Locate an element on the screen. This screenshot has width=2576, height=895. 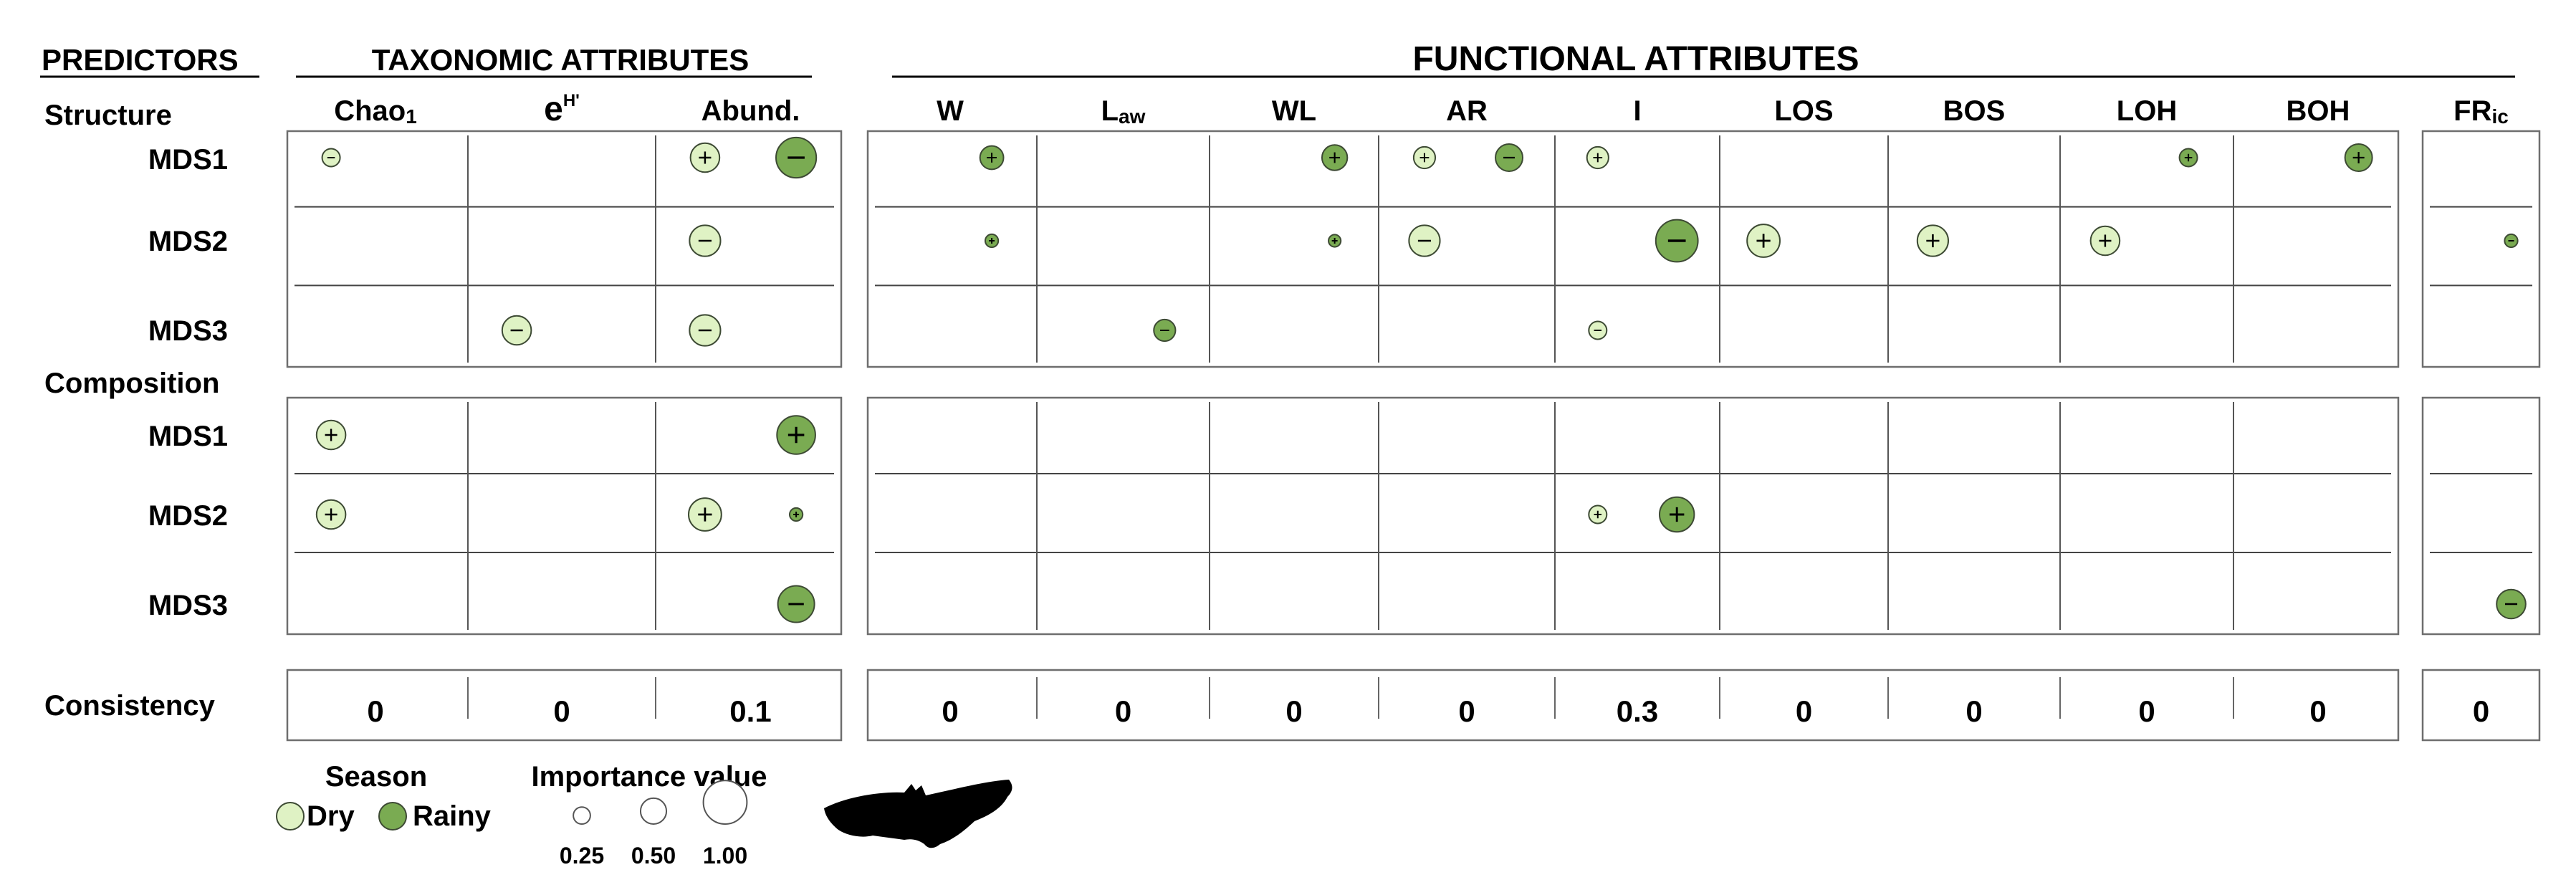
effect-structure-1-i-dry is located at coordinates (1597, 157).